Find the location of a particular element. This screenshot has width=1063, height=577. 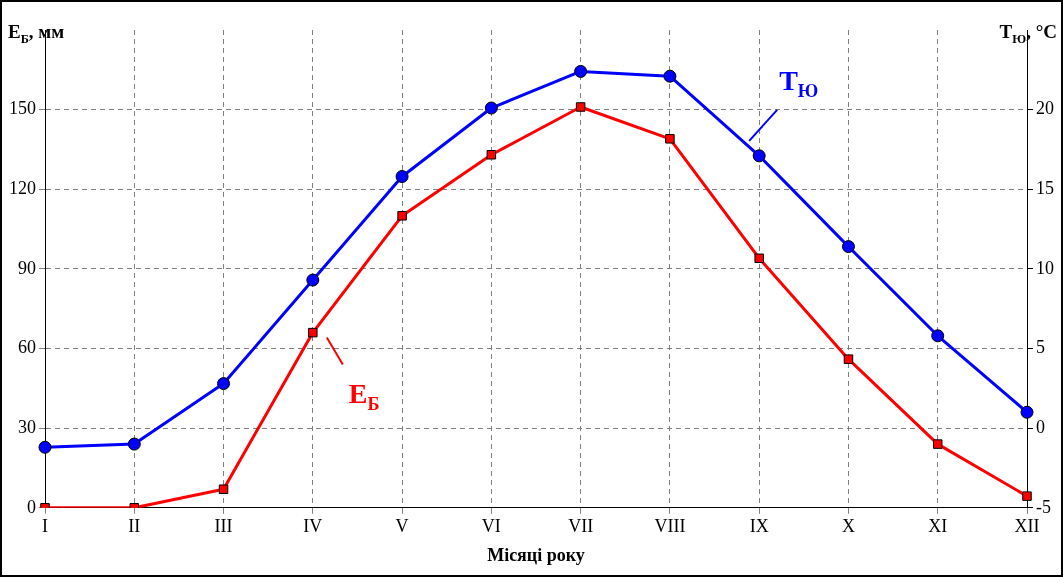

x-axis-title: Місяці року is located at coordinates (536, 554).